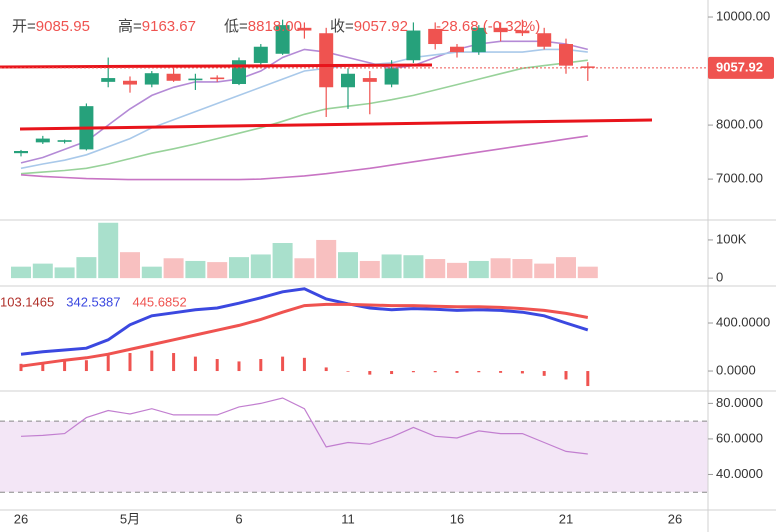 The width and height of the screenshot is (776, 532). What do you see at coordinates (739, 124) in the screenshot?
I see `y-tick-label: 8000.00` at bounding box center [739, 124].